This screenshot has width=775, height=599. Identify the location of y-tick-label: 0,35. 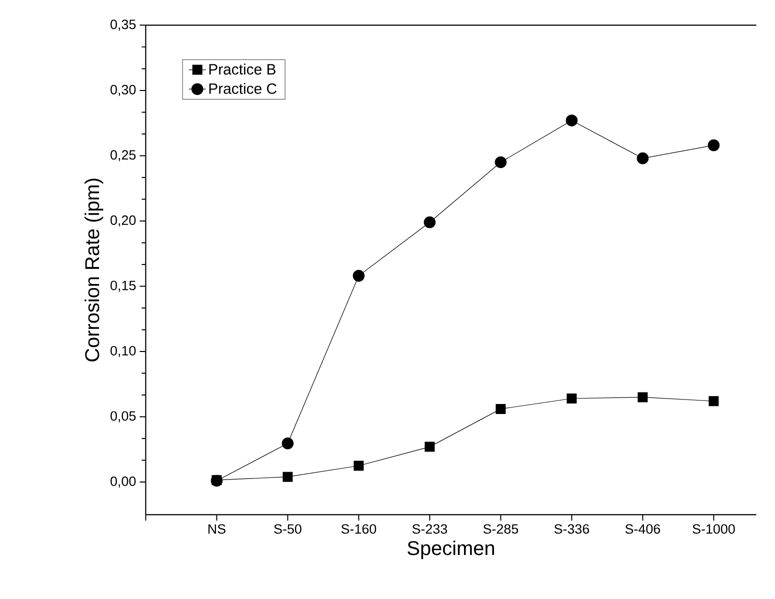
(123, 25).